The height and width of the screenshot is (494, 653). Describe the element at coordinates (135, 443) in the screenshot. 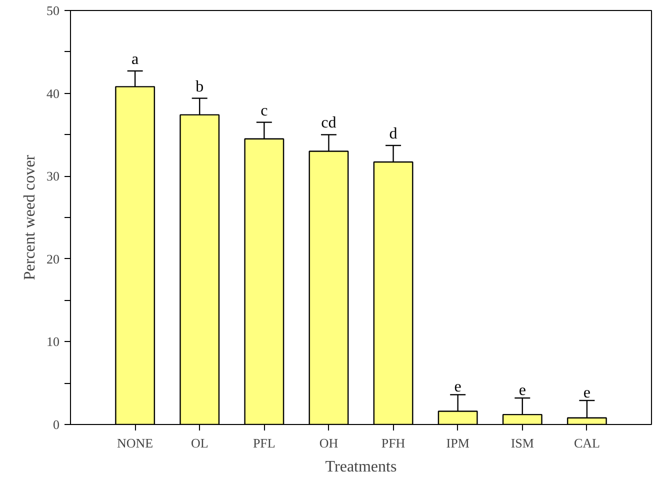

I see `x-tick-label: NONE` at that location.